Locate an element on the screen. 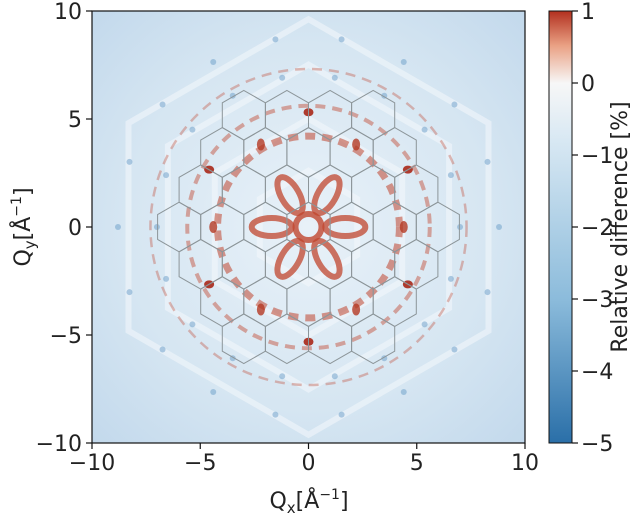  x-tick-label: 0 is located at coordinates (309, 463).